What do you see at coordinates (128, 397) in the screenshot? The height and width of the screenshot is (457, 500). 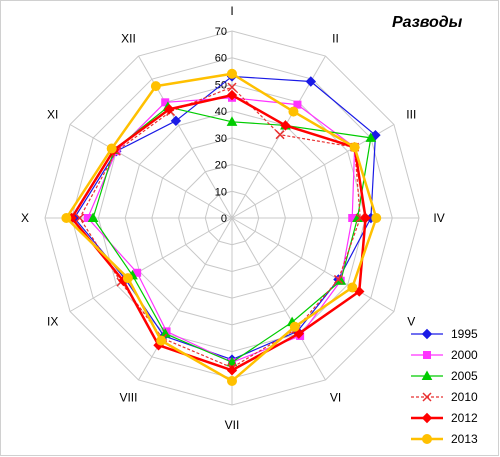 I see `category-label: VIII` at bounding box center [128, 397].